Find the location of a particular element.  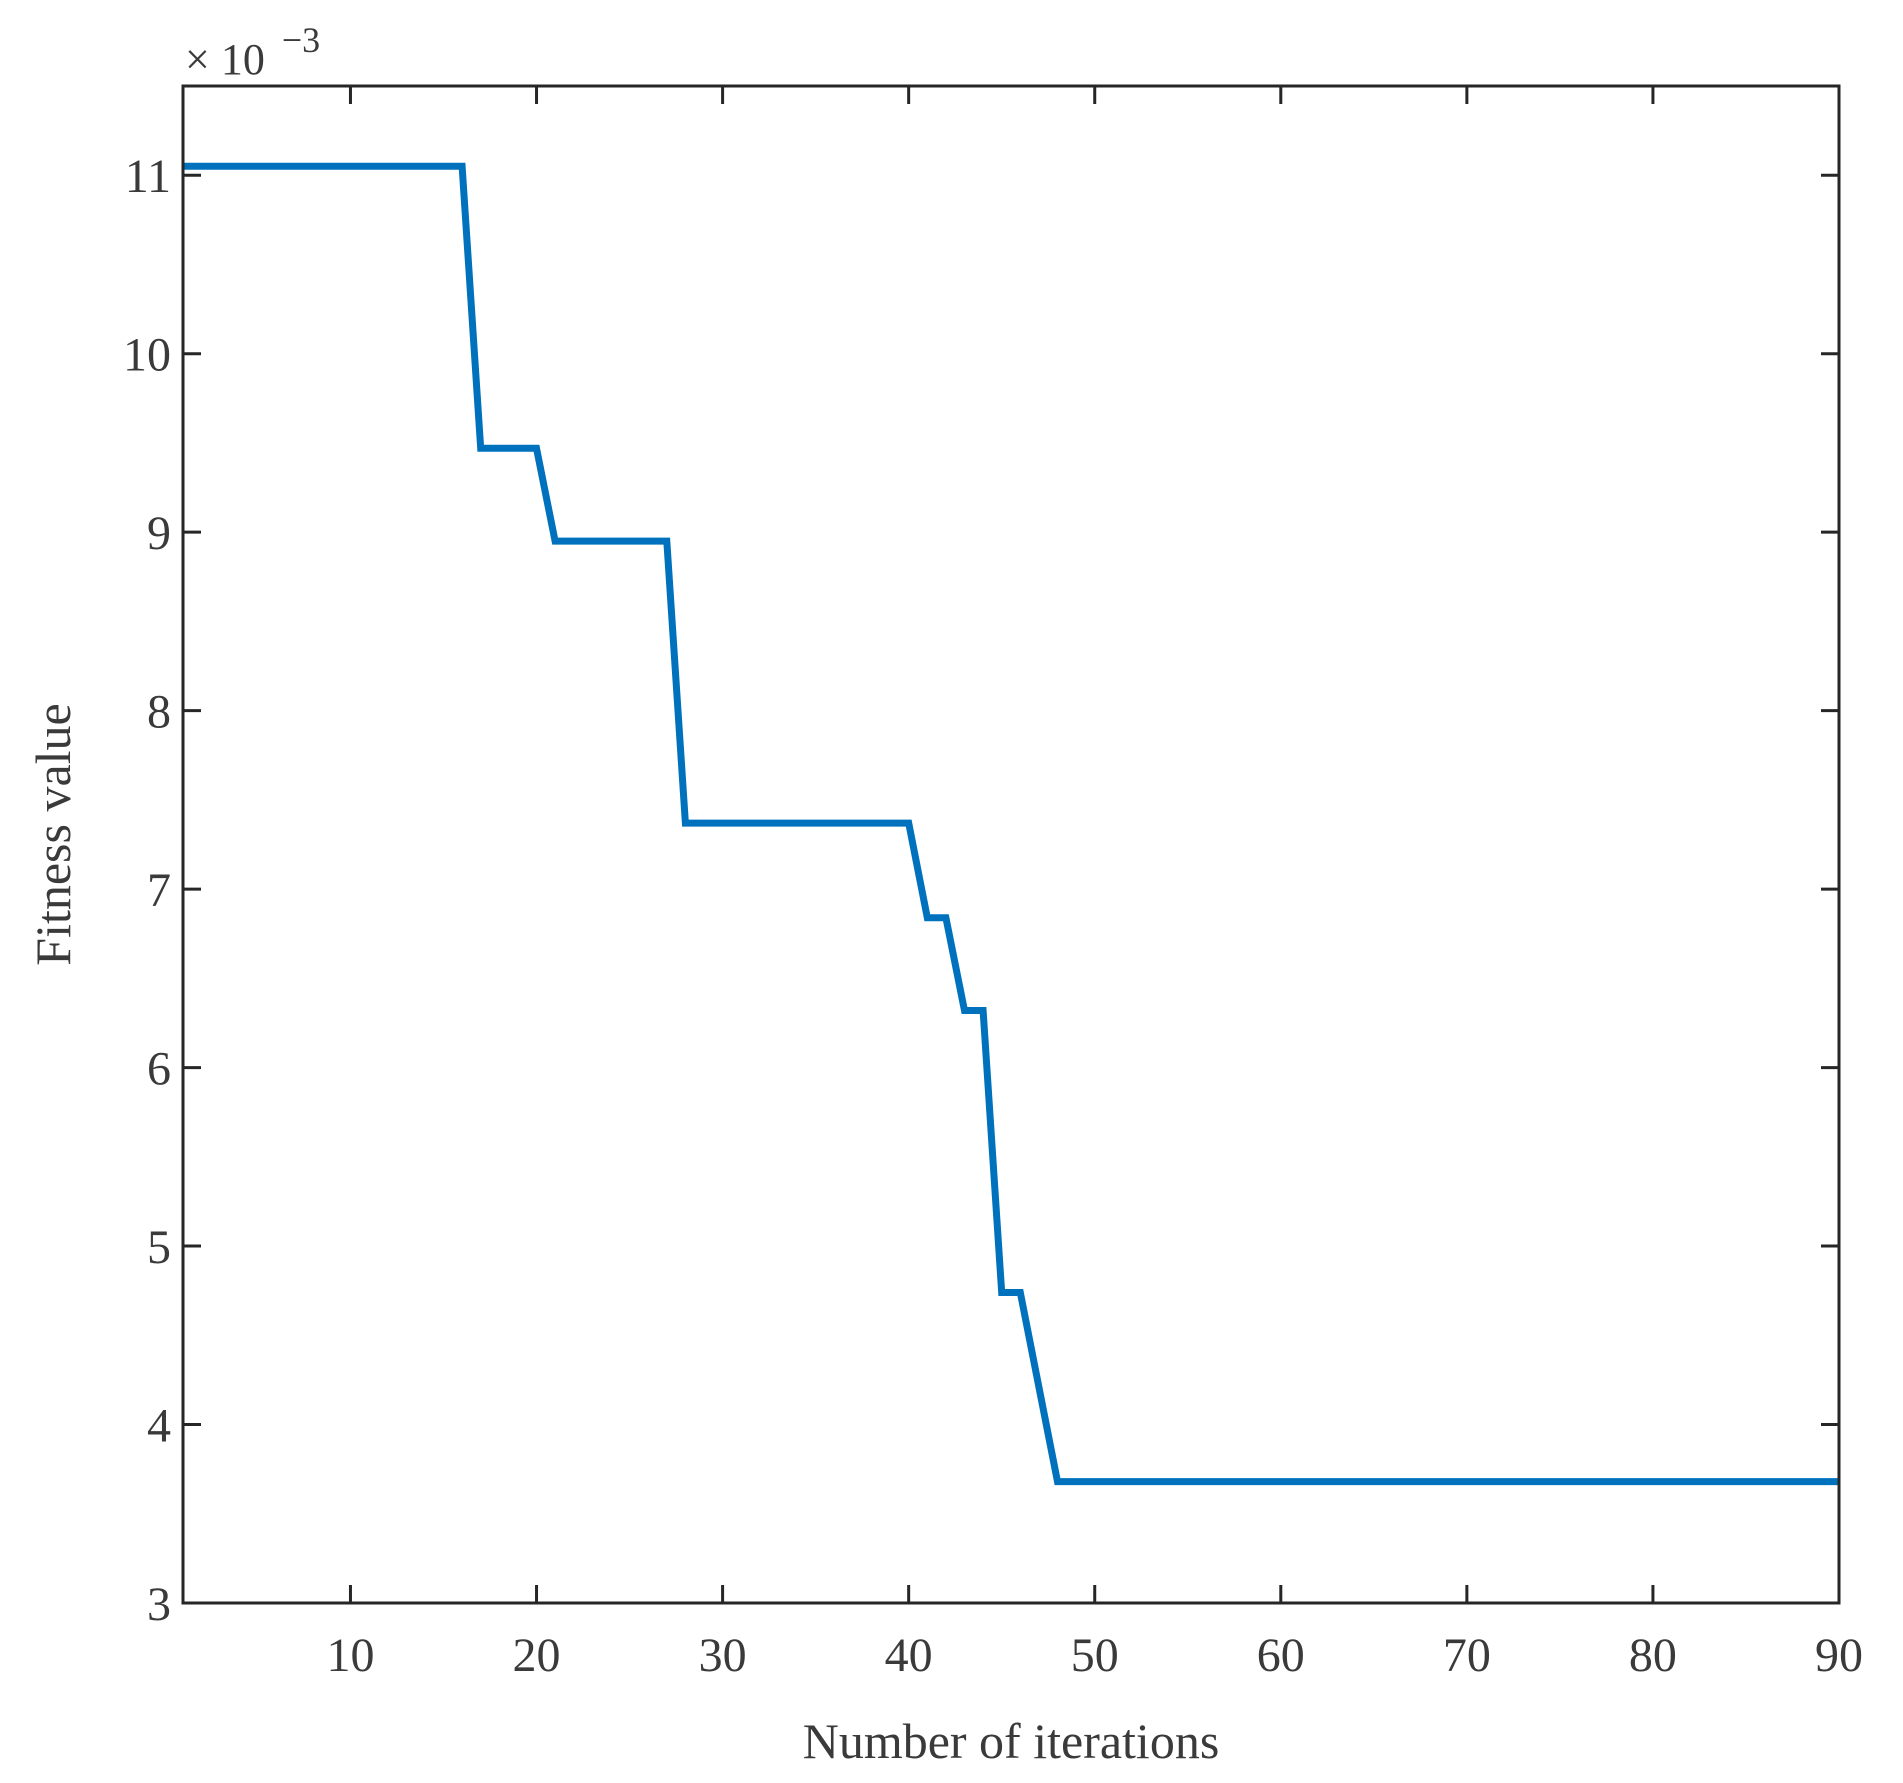

x-tick-label: 30 is located at coordinates (723, 1655).